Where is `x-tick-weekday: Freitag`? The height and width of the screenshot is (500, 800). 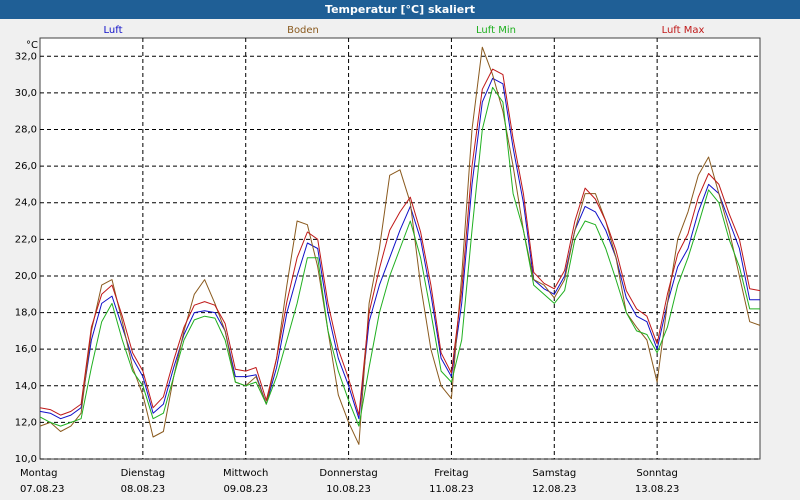
x-tick-weekday: Freitag is located at coordinates (451, 473).